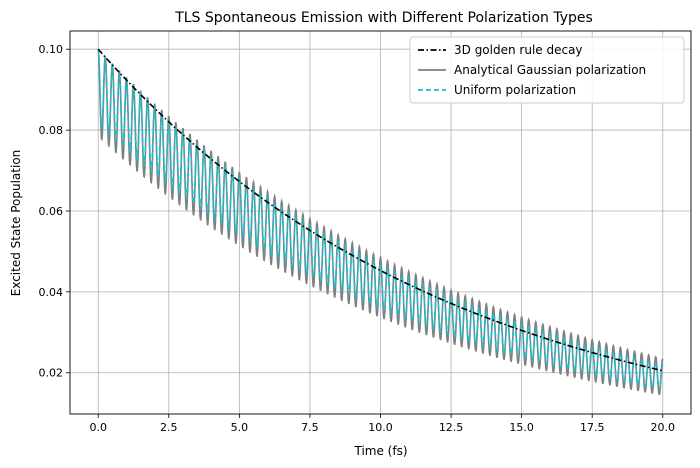 Image resolution: width=700 pixels, height=468 pixels. What do you see at coordinates (518, 50) in the screenshot?
I see `legend-label: 3D golden rule decay` at bounding box center [518, 50].